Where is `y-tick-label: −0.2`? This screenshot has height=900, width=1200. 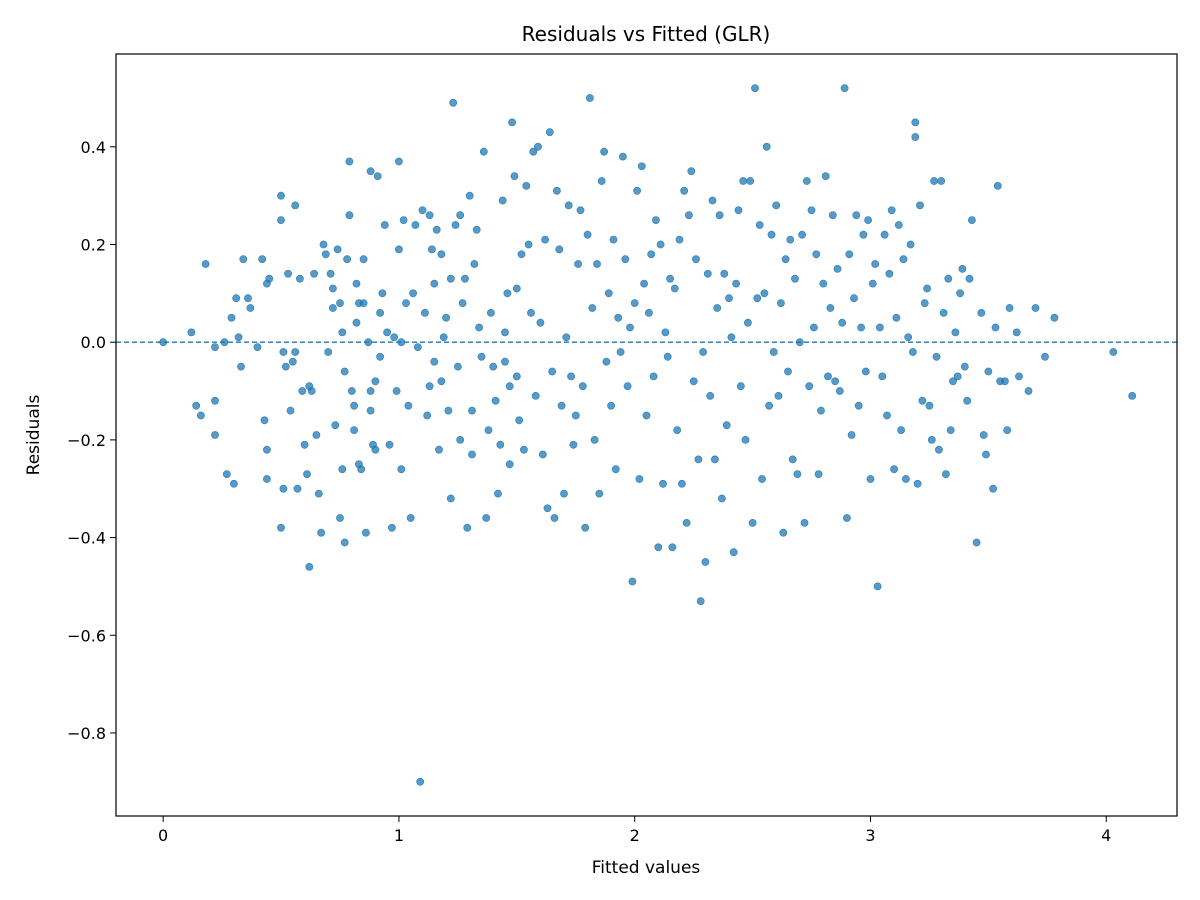
y-tick-label: −0.2 is located at coordinates (86, 440).